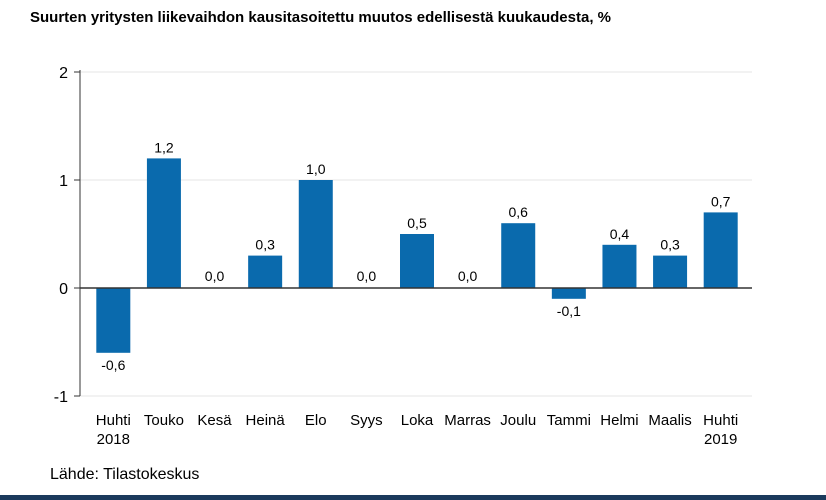  I want to click on data-label: 0,4, so click(620, 234).